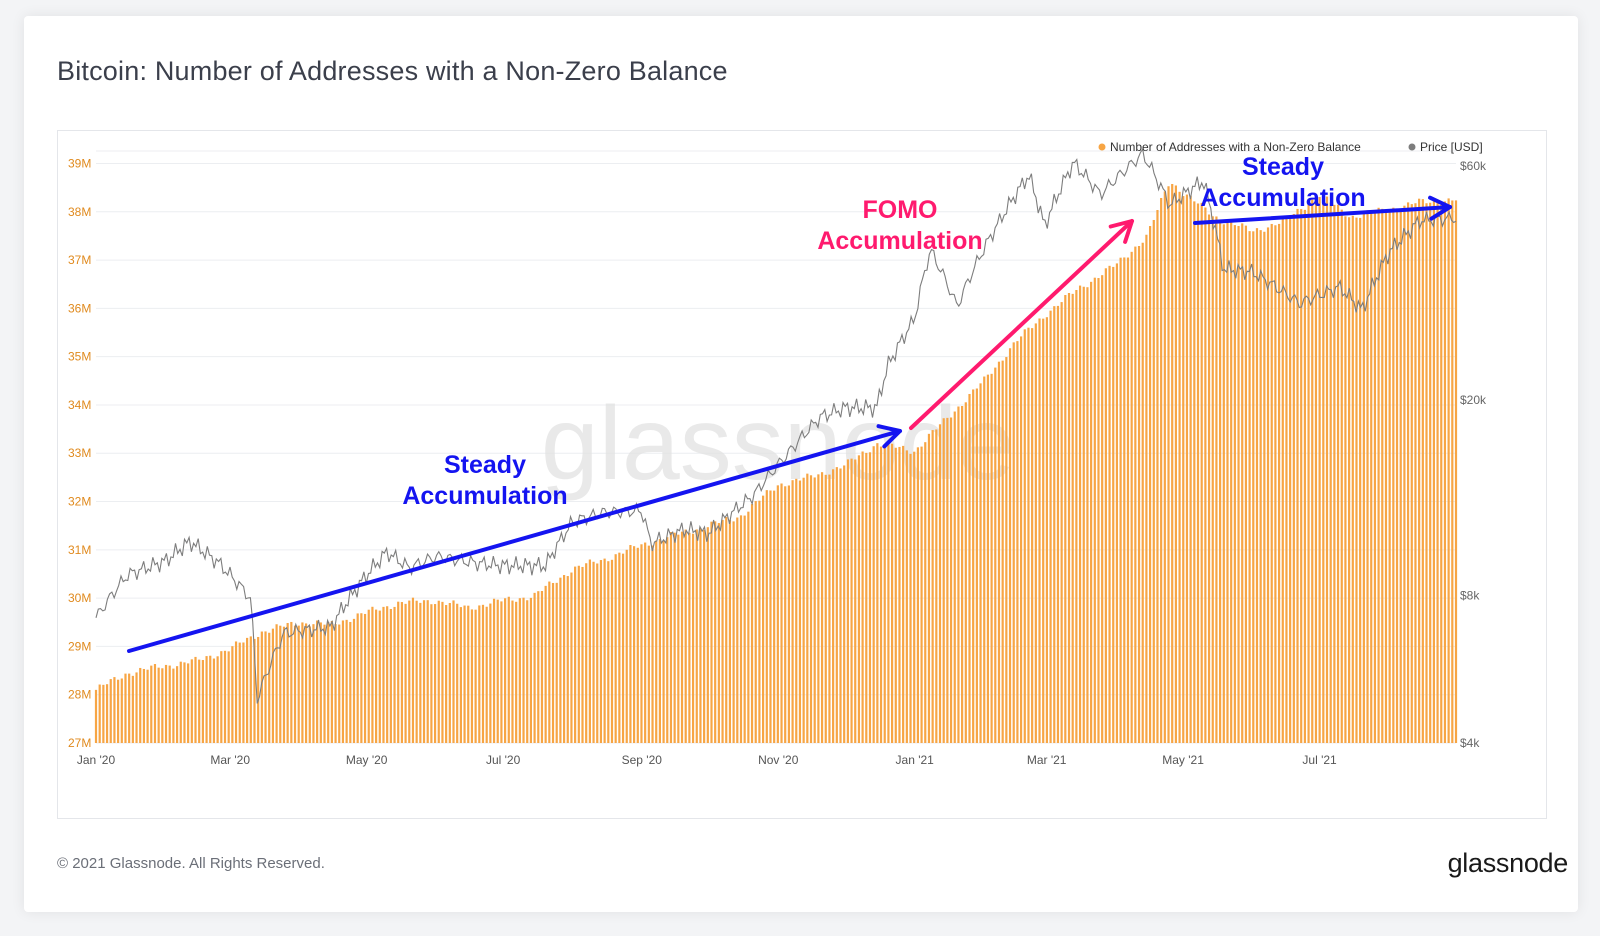 This screenshot has width=1600, height=936. I want to click on x-tick-label: Jul '21, so click(1319, 760).